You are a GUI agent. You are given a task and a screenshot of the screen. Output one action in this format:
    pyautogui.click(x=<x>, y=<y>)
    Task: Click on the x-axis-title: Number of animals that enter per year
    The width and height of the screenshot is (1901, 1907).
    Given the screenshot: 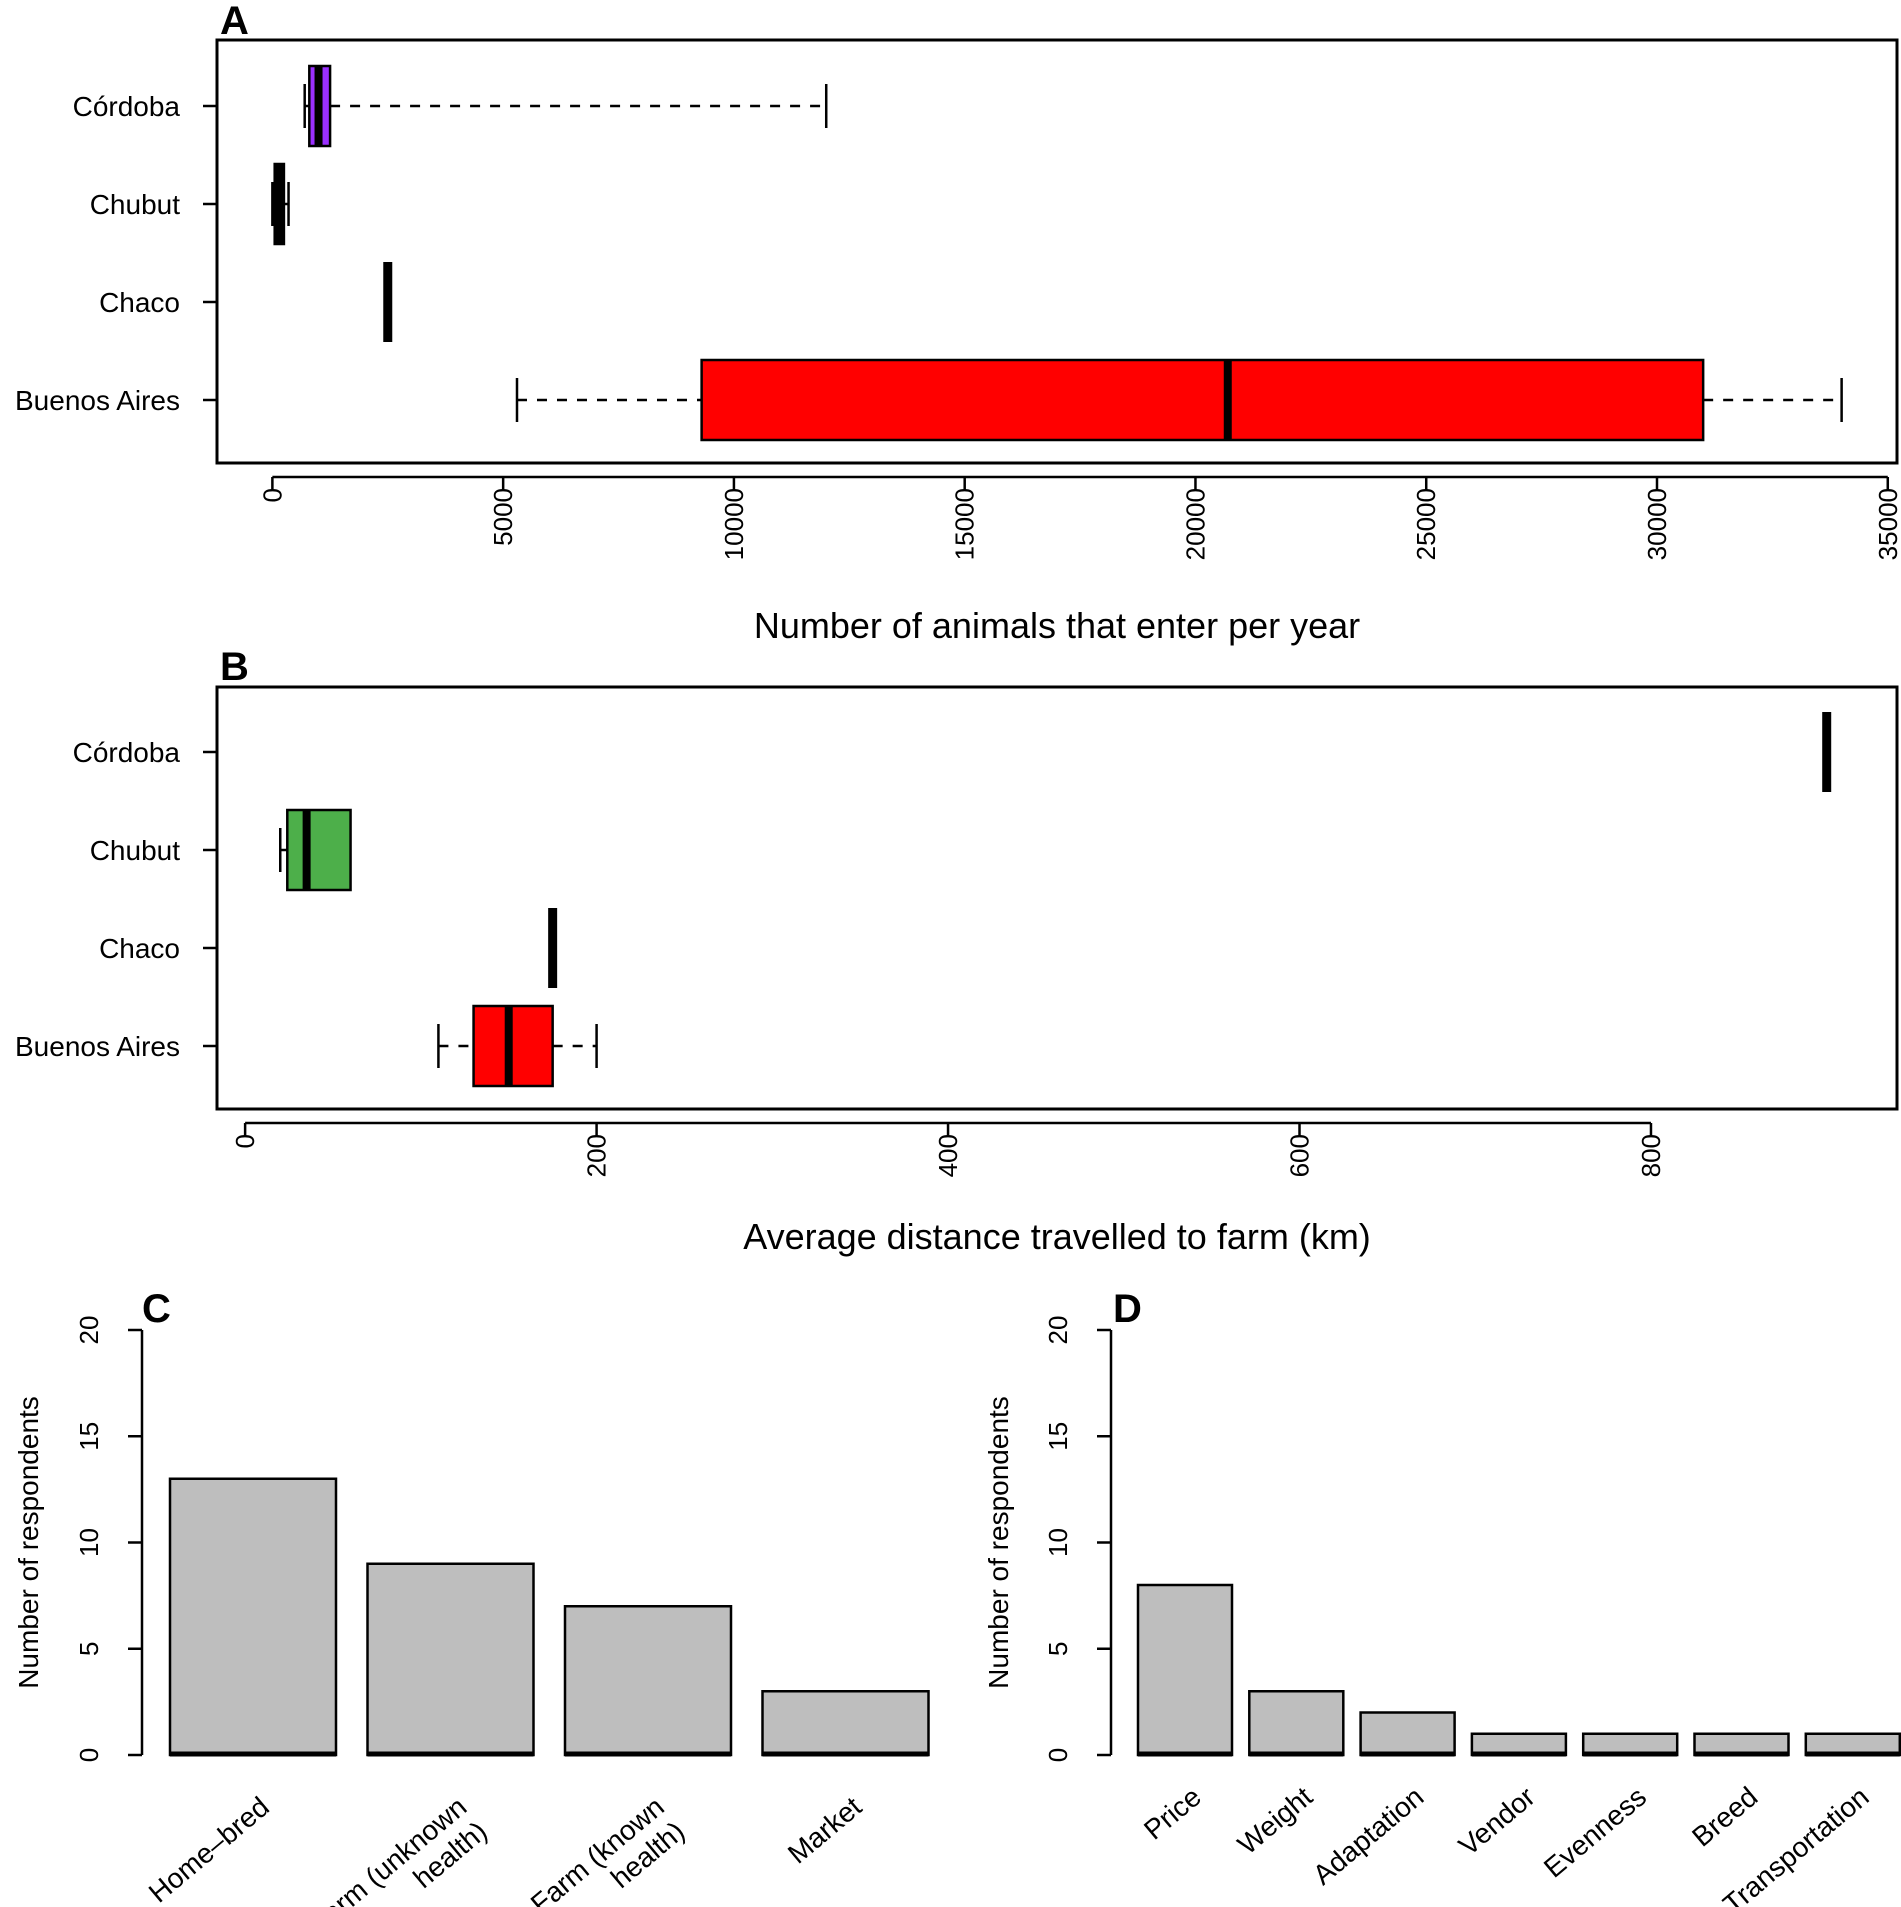 What is the action you would take?
    pyautogui.click(x=1057, y=625)
    